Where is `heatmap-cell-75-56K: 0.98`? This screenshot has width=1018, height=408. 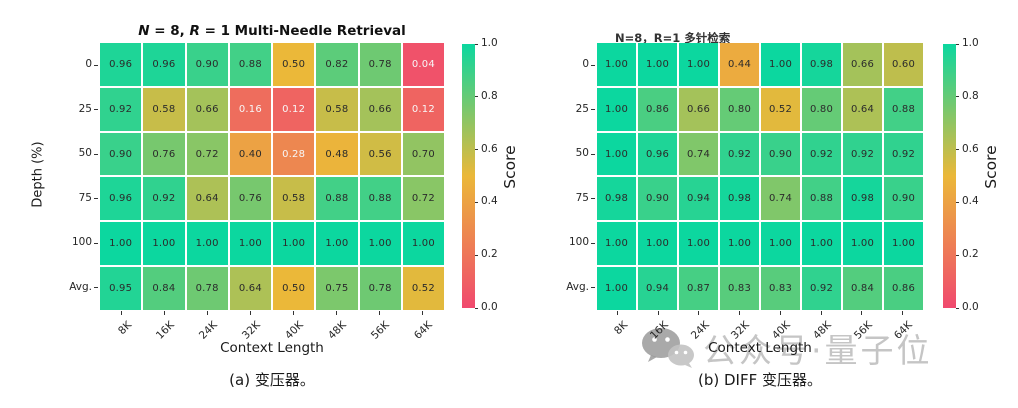
heatmap-cell-75-56K: 0.98 is located at coordinates (862, 199).